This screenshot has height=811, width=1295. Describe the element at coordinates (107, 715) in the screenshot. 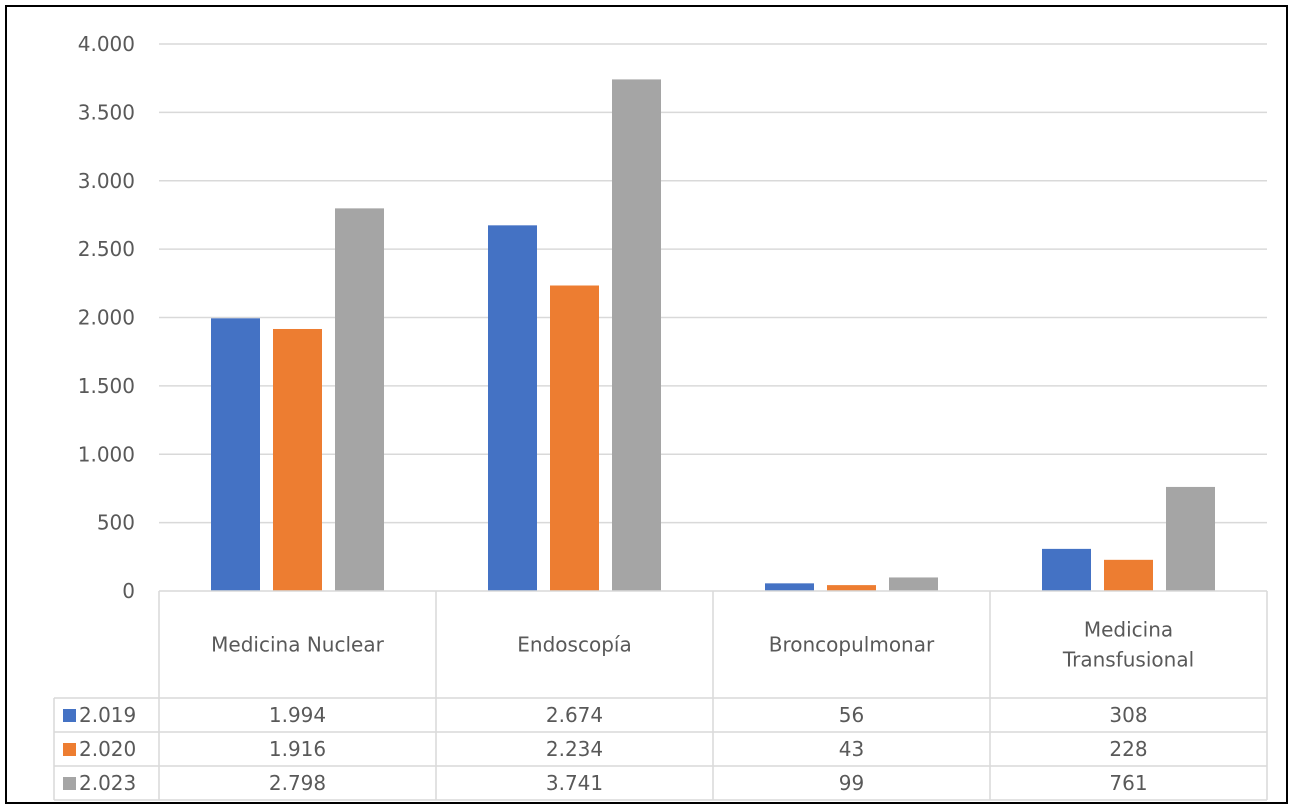

I see `legend-label: 2.019` at that location.